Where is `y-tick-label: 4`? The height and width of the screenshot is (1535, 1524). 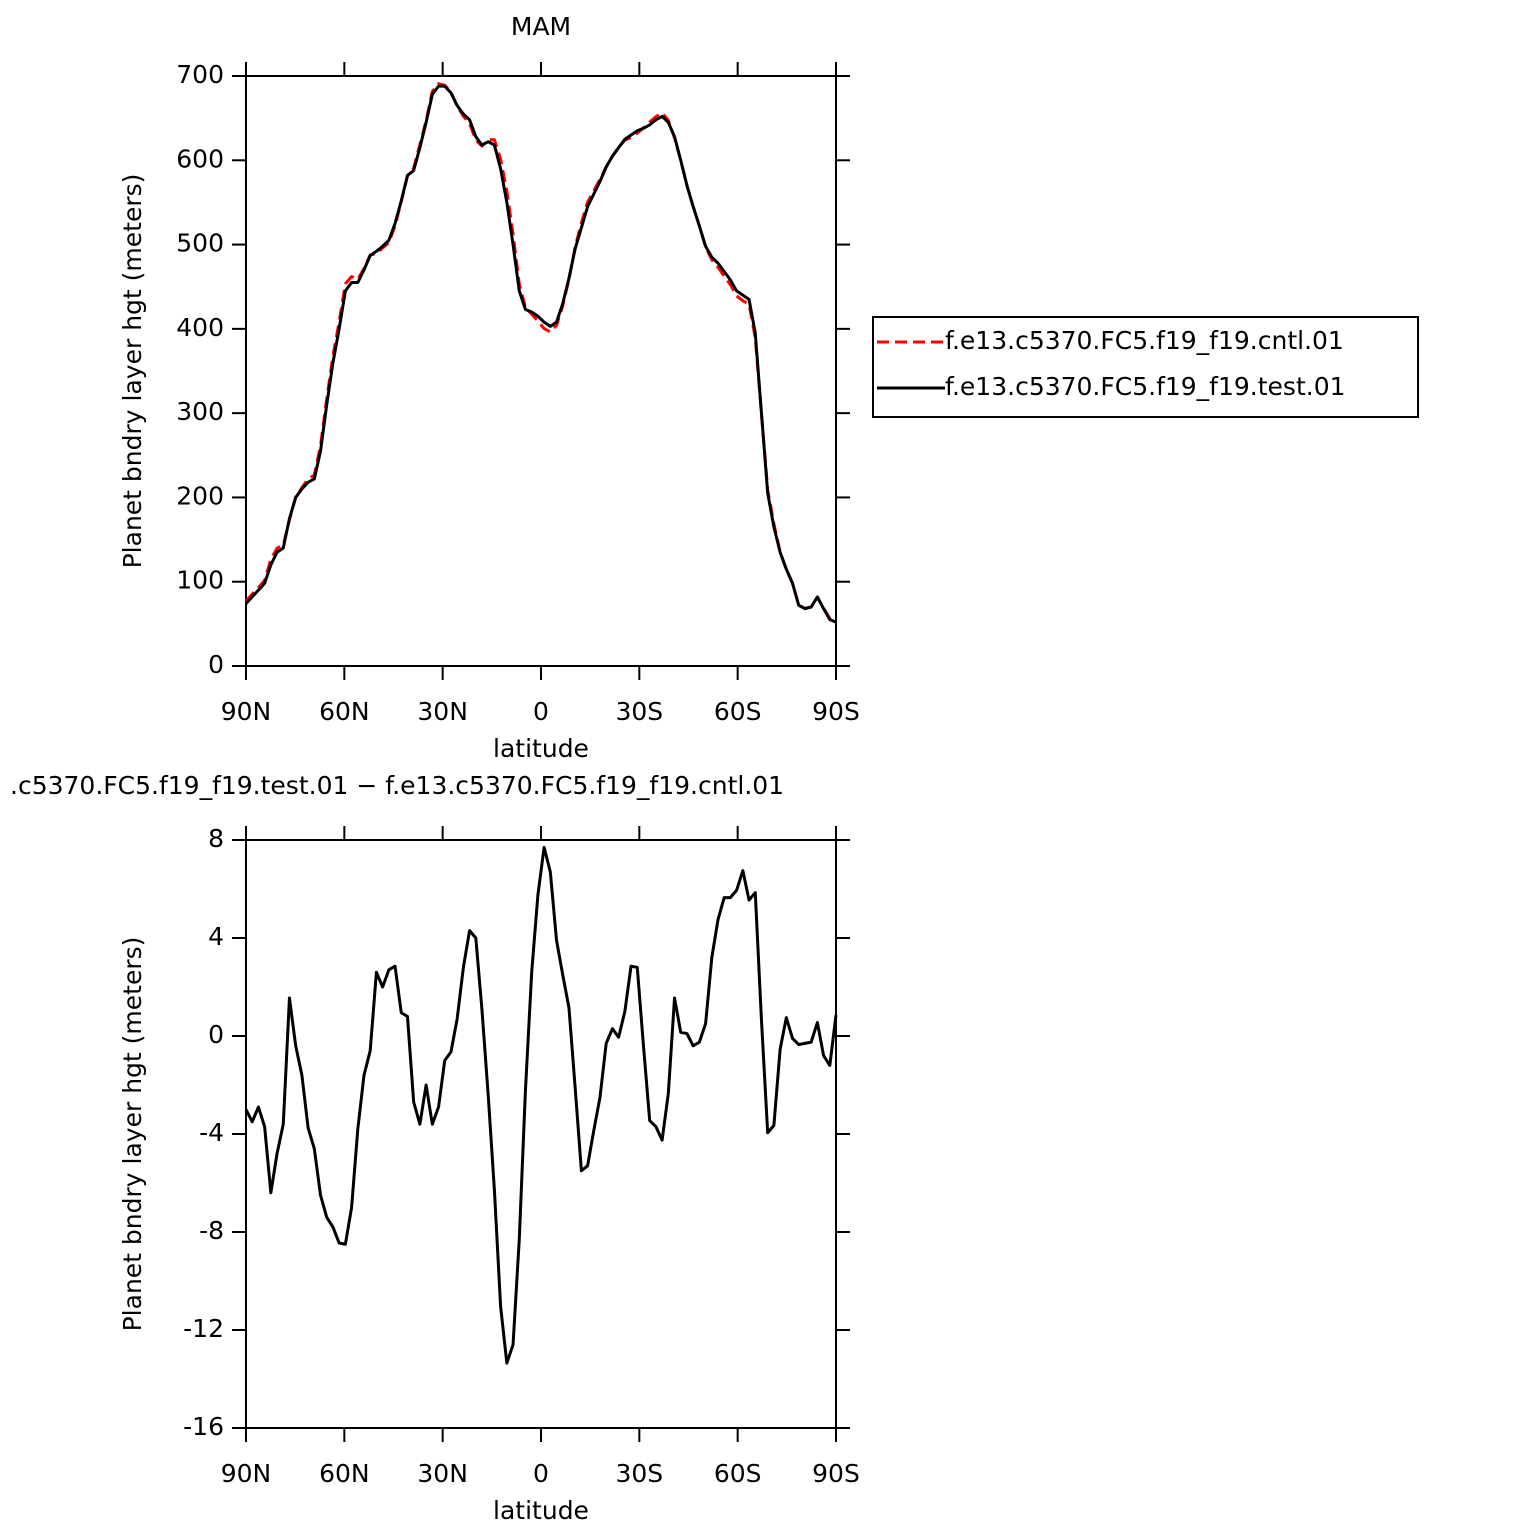 y-tick-label: 4 is located at coordinates (216, 936).